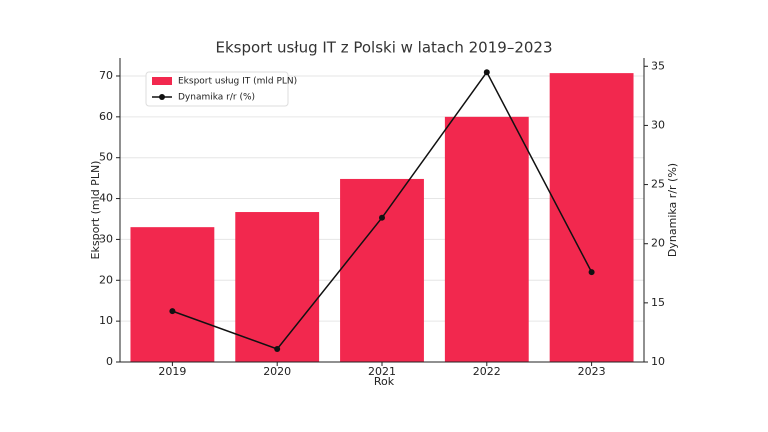 The width and height of the screenshot is (768, 432). Describe the element at coordinates (109, 361) in the screenshot. I see `y-tick-label: 0` at that location.